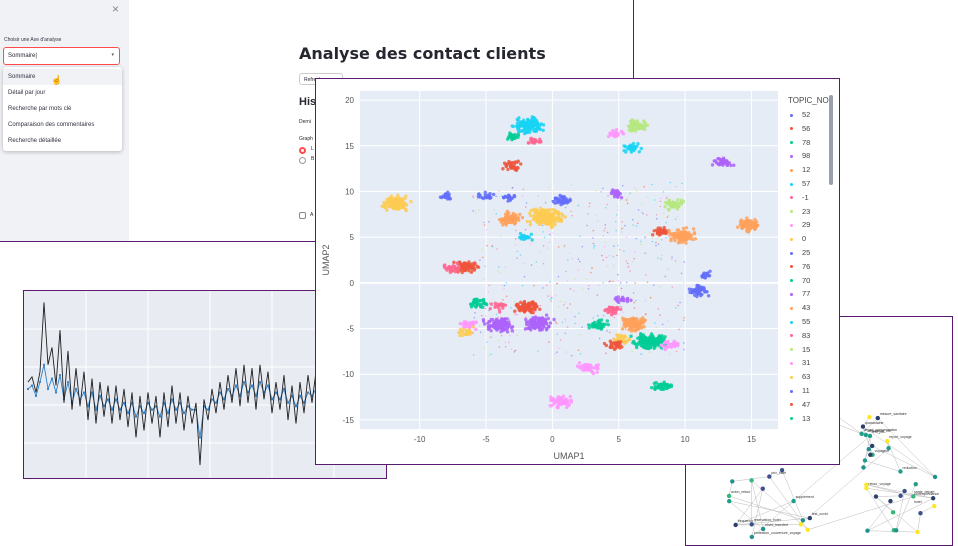  What do you see at coordinates (302, 160) in the screenshot?
I see `graph-radio-bar` at bounding box center [302, 160].